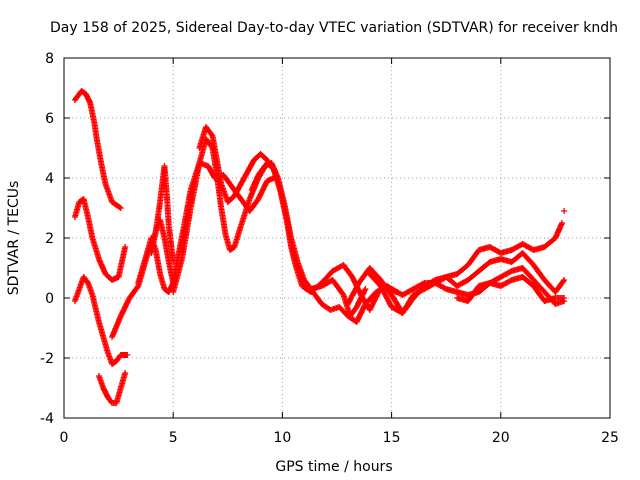 This screenshot has height=480, width=640. I want to click on series-track-a, so click(97, 149).